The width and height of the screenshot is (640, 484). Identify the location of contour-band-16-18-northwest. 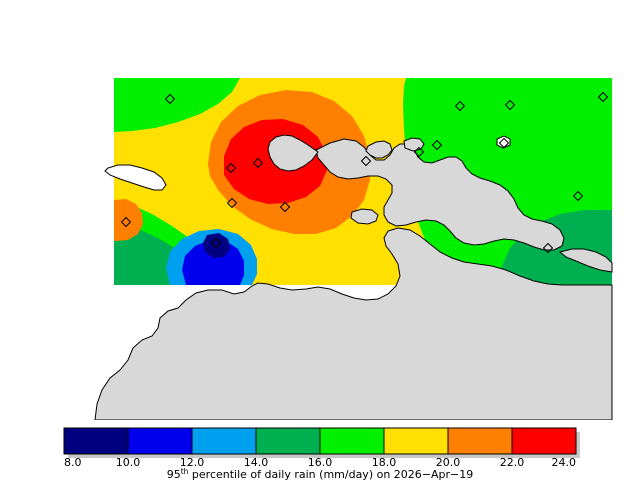
(177, 105).